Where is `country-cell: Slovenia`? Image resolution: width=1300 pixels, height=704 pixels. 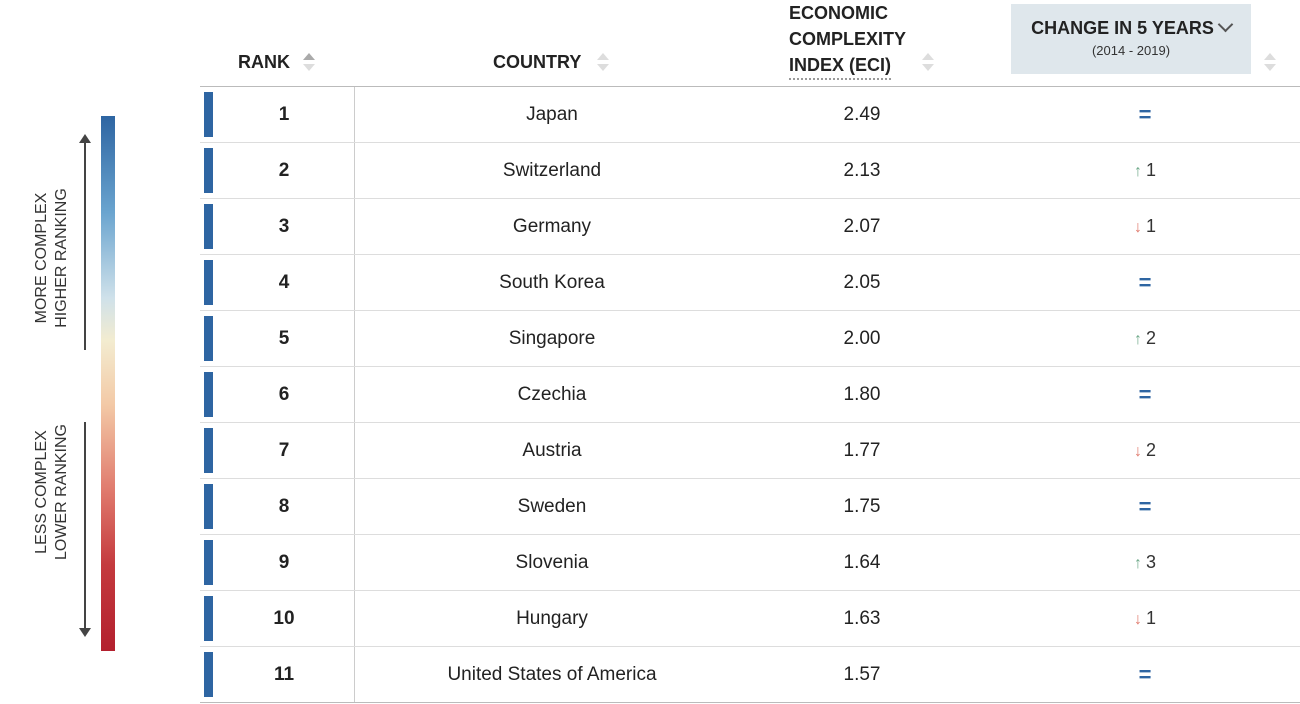 country-cell: Slovenia is located at coordinates (552, 562).